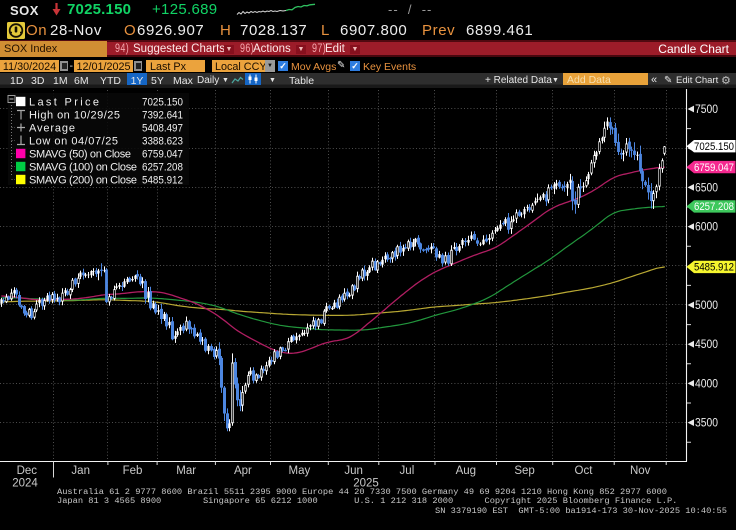  What do you see at coordinates (524, 471) in the screenshot?
I see `svg-text: Sep` at bounding box center [524, 471].